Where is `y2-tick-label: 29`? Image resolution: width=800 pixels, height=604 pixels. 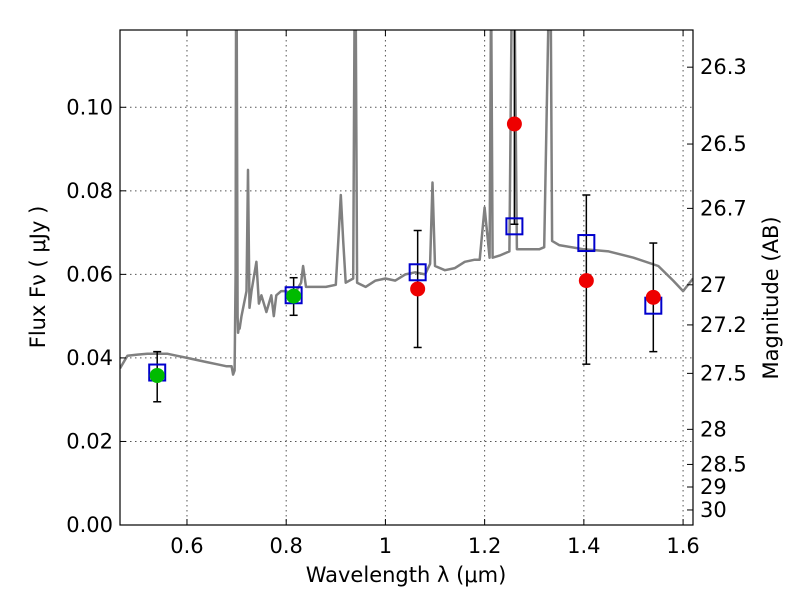 y2-tick-label: 29 is located at coordinates (713, 487).